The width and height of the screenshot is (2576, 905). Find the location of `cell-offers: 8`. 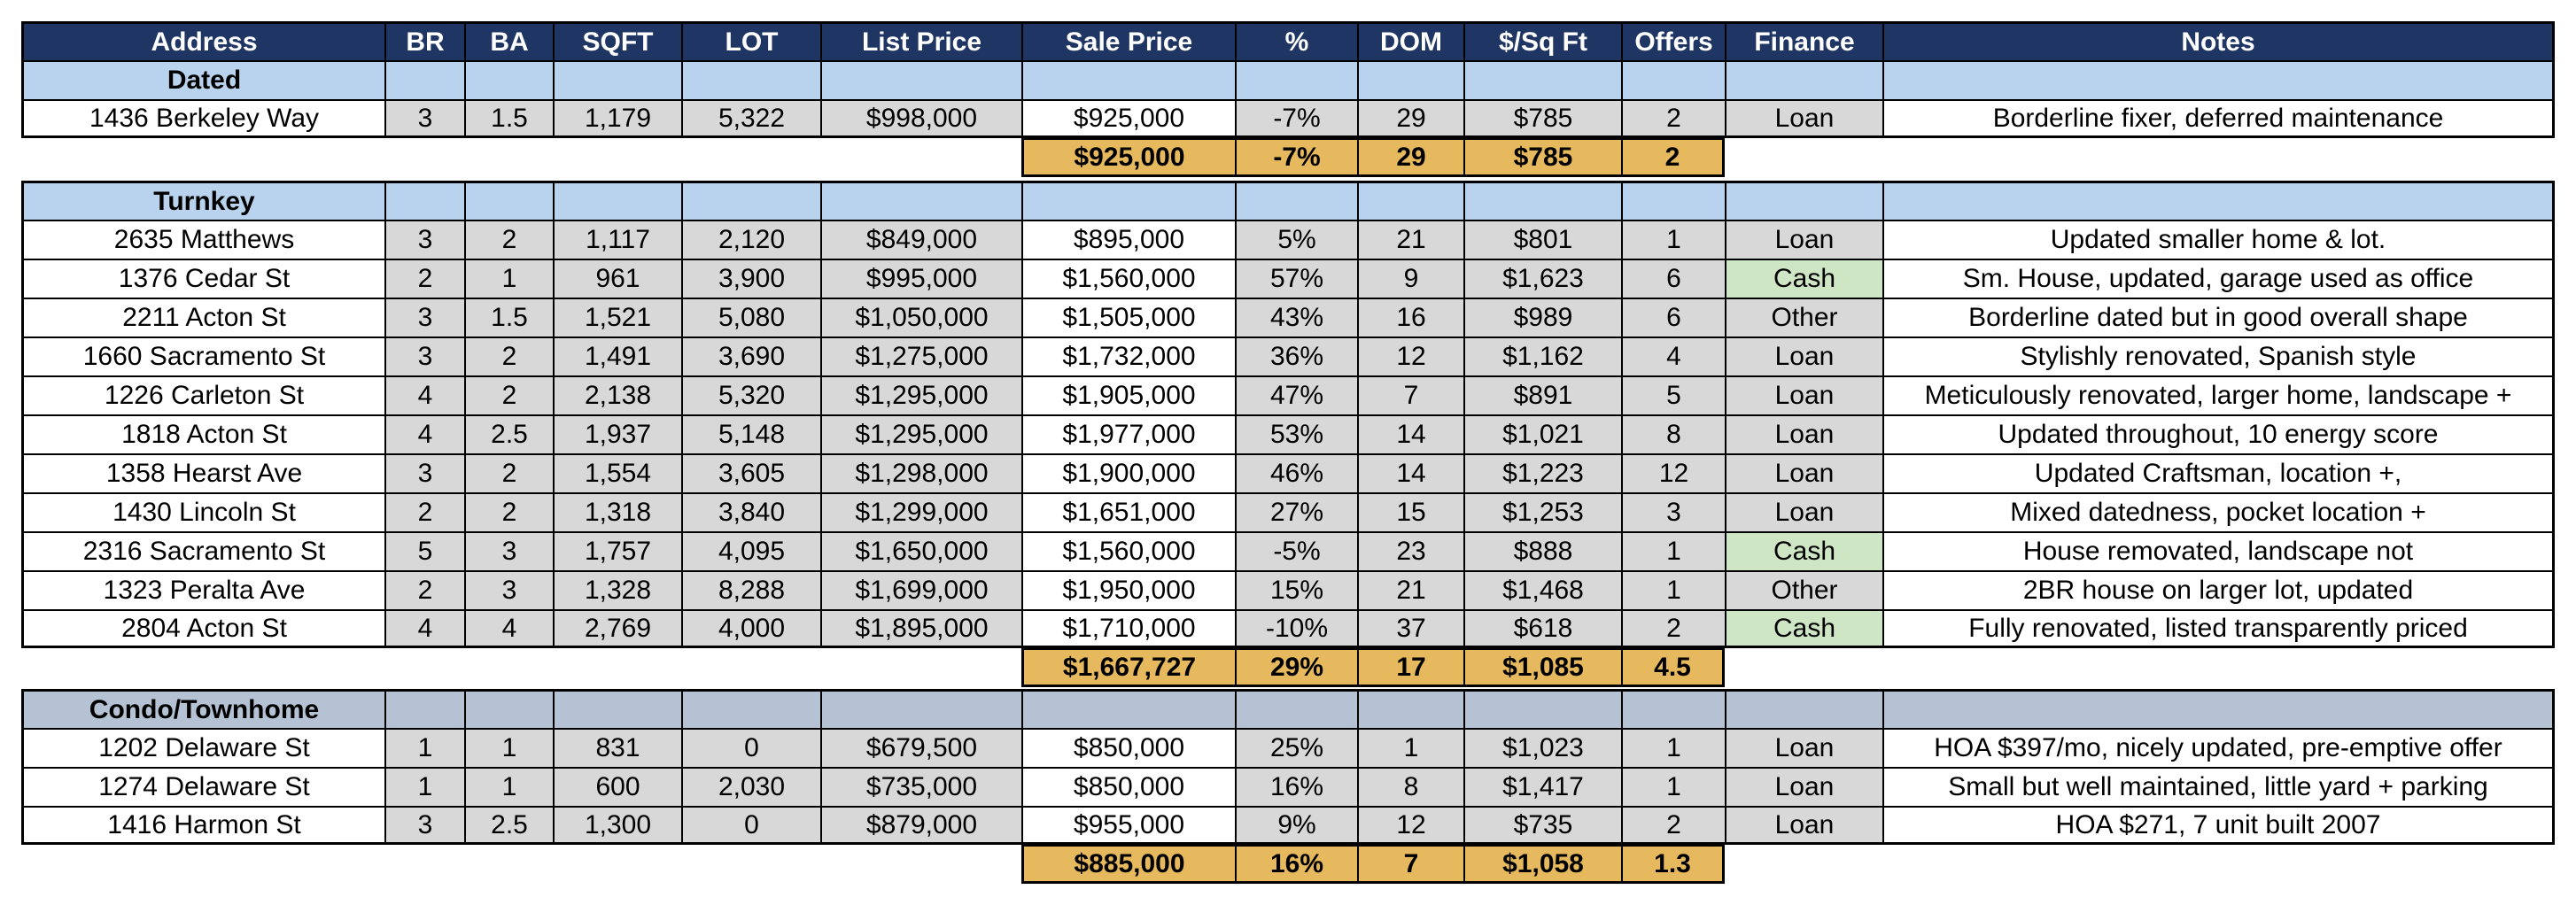

cell-offers: 8 is located at coordinates (1673, 433).